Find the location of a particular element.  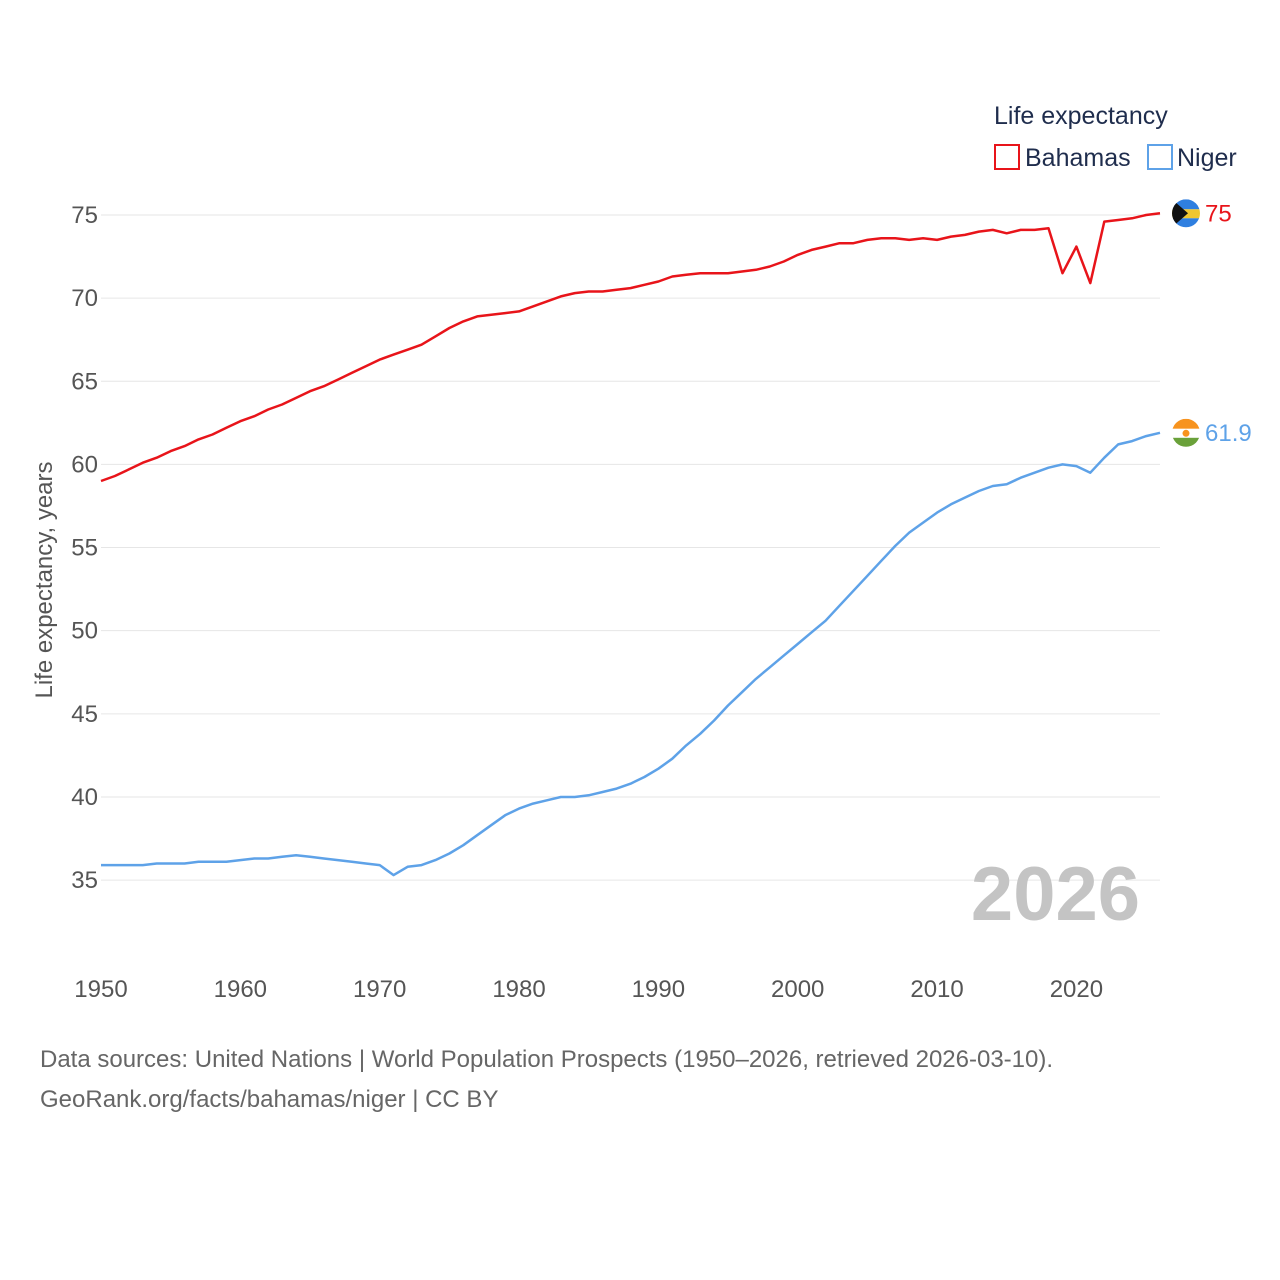

y-tick-label: 65 is located at coordinates (84, 381).